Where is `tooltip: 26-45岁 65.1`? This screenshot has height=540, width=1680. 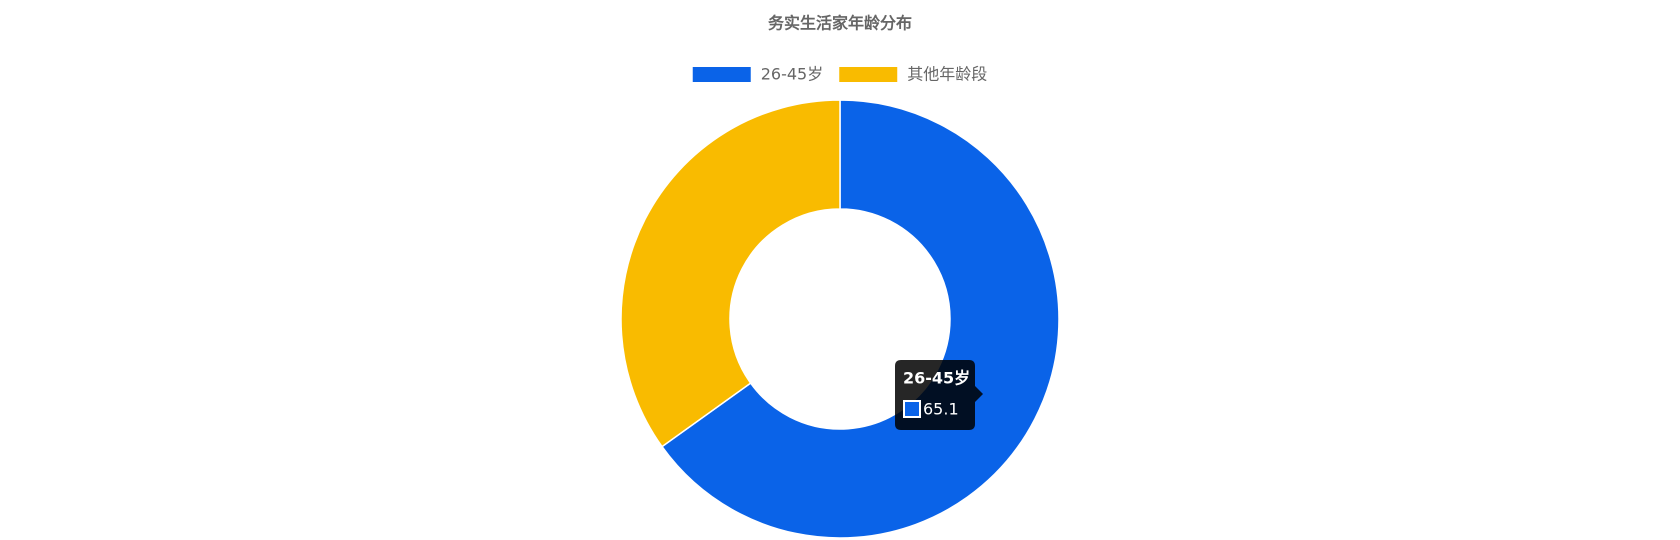 tooltip: 26-45岁 65.1 is located at coordinates (939, 395).